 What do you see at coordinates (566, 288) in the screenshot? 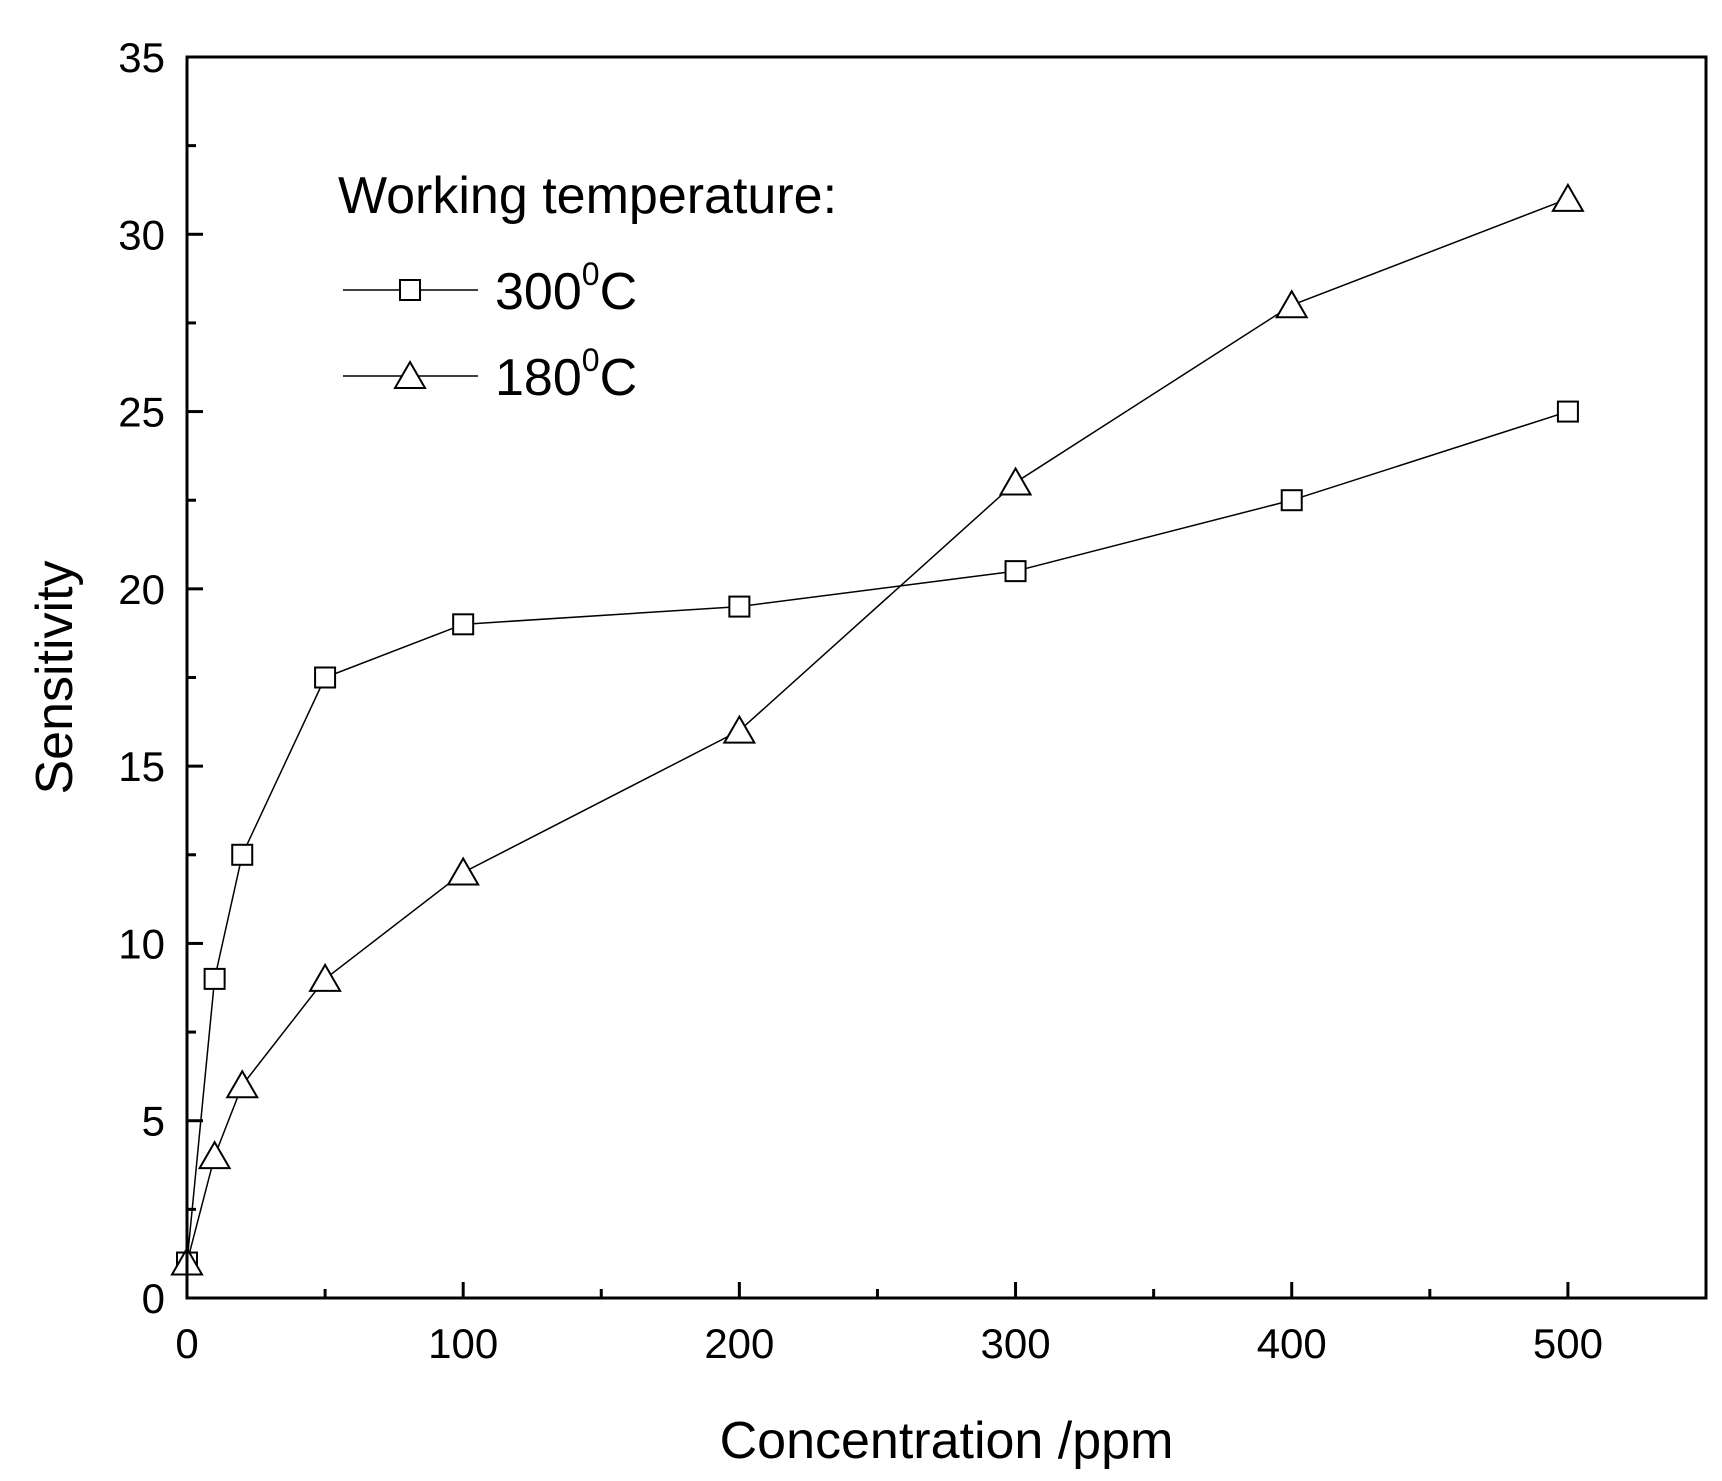
I see `legend-label: 3000C` at bounding box center [566, 288].